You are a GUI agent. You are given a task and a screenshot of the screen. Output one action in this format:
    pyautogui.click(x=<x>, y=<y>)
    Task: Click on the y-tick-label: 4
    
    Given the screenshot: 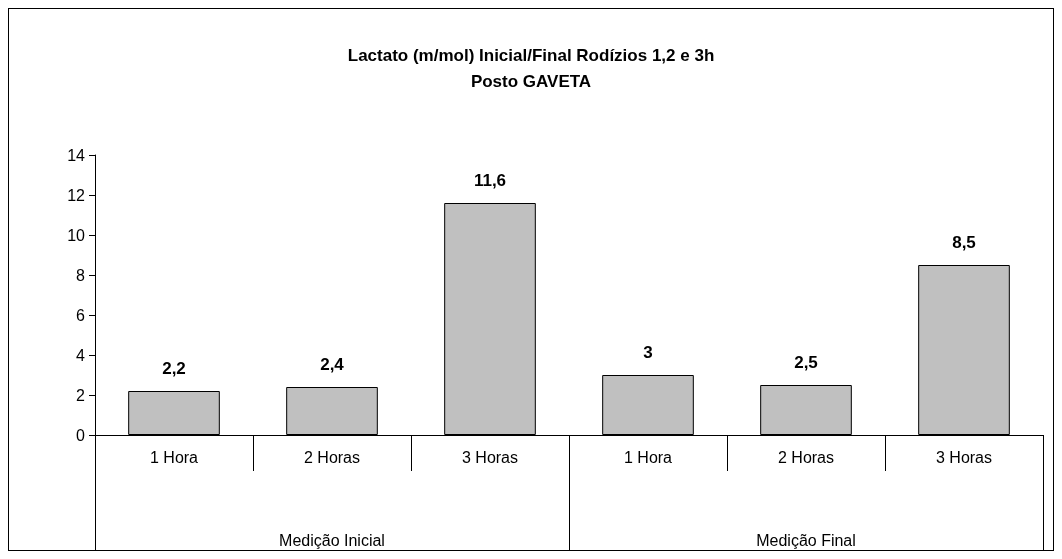 What is the action you would take?
    pyautogui.click(x=81, y=355)
    